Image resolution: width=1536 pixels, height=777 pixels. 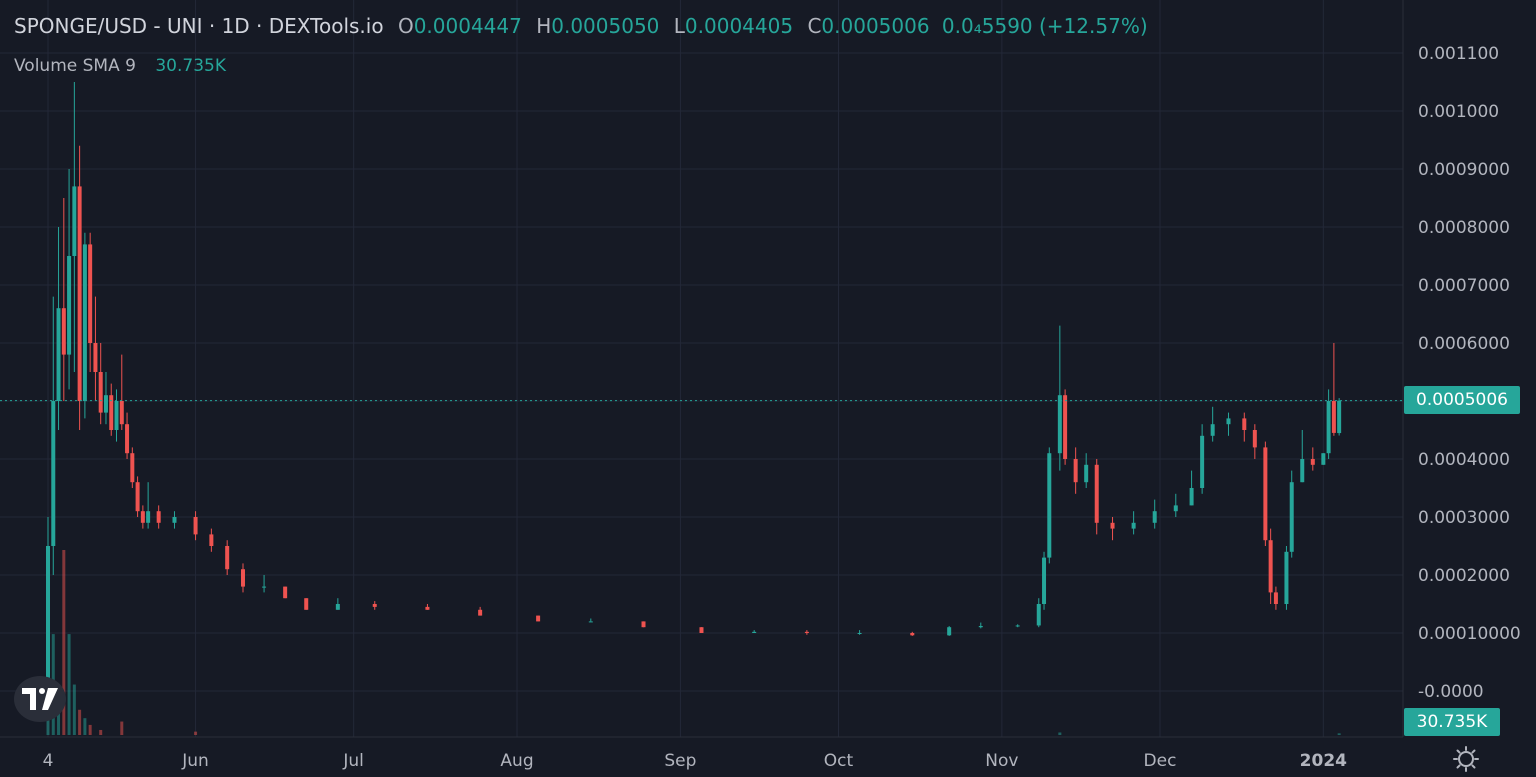 What do you see at coordinates (75, 66) in the screenshot?
I see `volume-indicator-name: Volume SMA 9` at bounding box center [75, 66].